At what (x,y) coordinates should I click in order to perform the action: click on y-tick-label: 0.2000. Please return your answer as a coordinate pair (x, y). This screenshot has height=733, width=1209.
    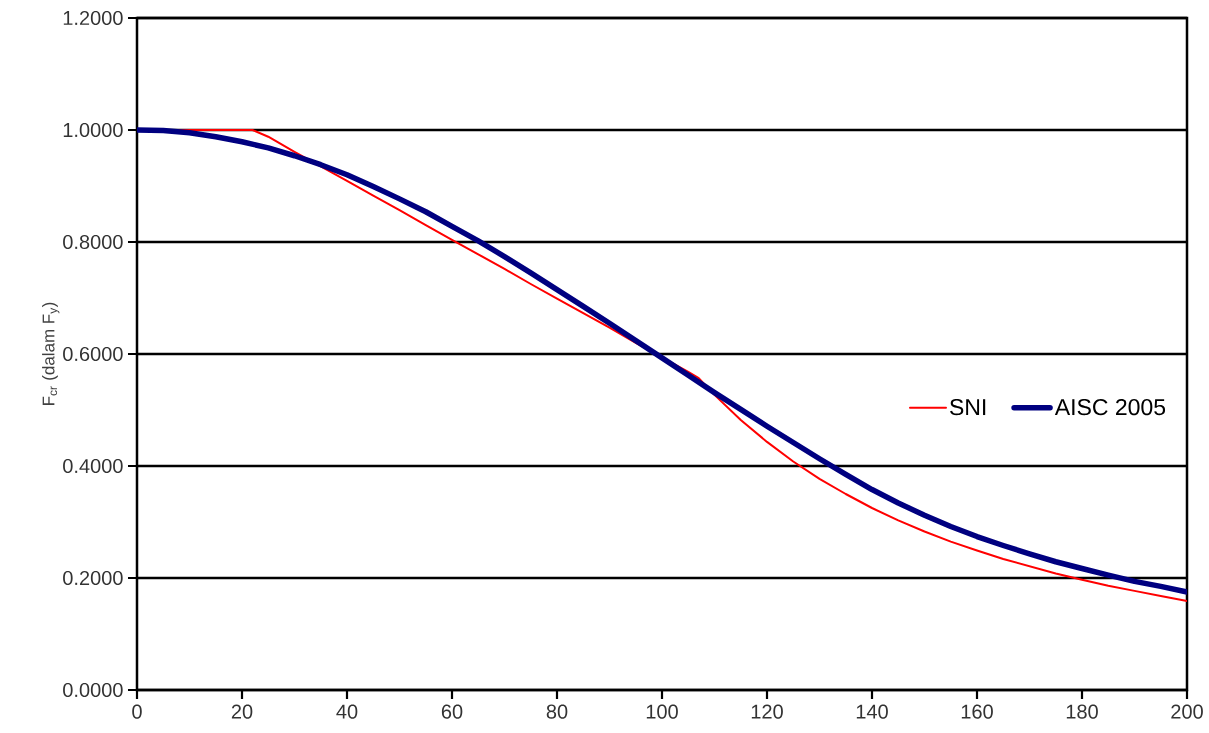
    Looking at the image, I should click on (93, 578).